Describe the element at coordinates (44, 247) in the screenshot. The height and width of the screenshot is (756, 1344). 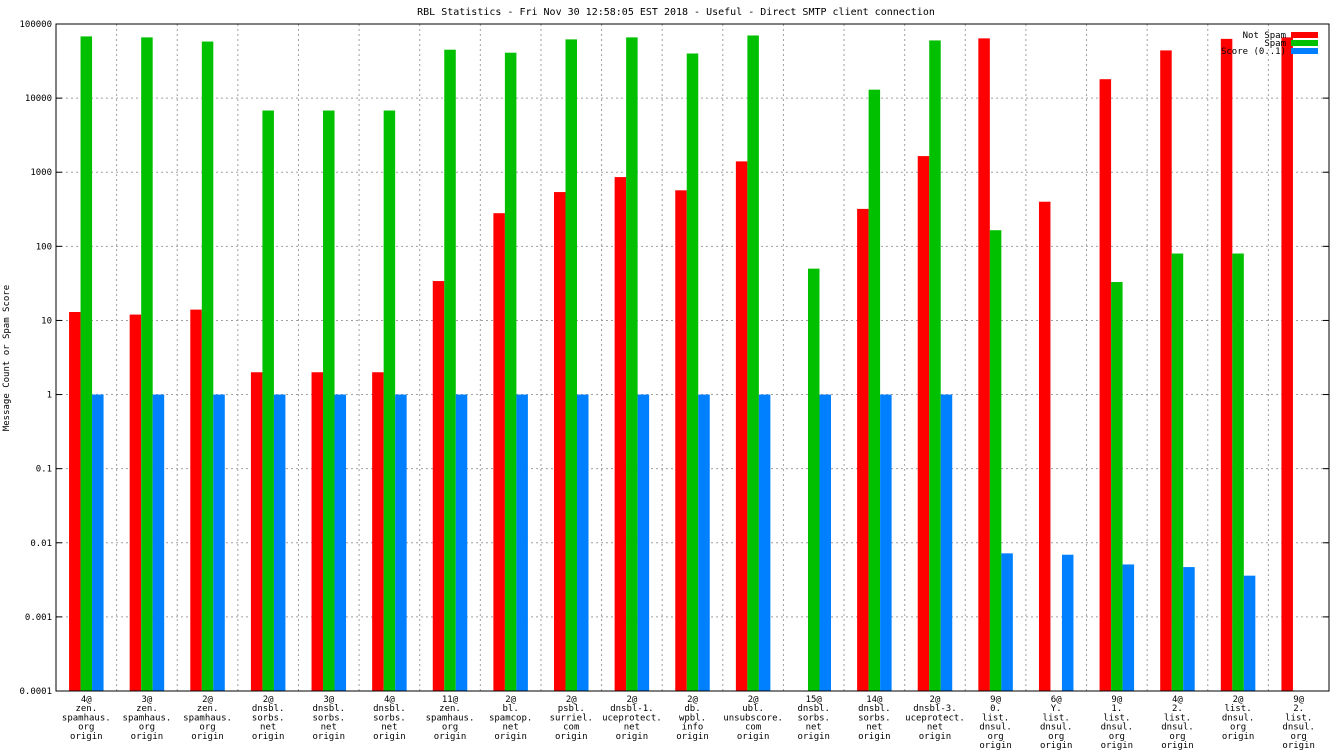
I see `y-tick-label: 100` at that location.